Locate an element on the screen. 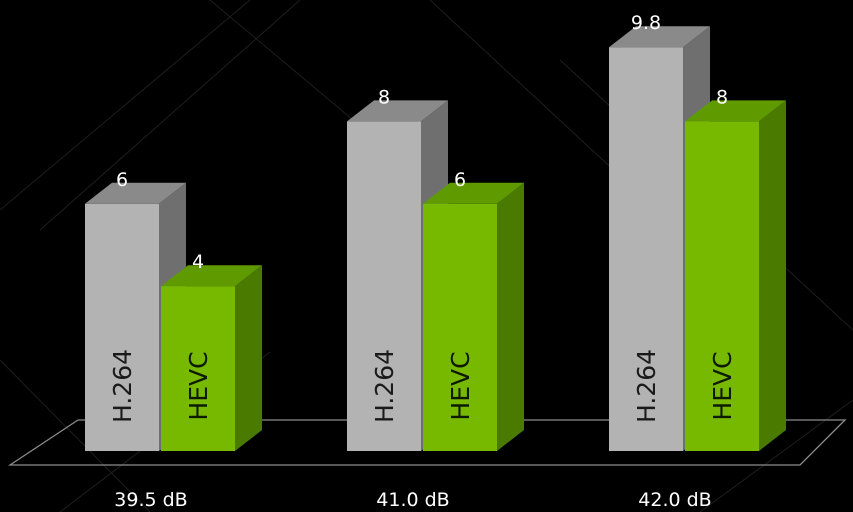 This screenshot has height=512, width=853. category-label: 41.0 dB is located at coordinates (412, 500).